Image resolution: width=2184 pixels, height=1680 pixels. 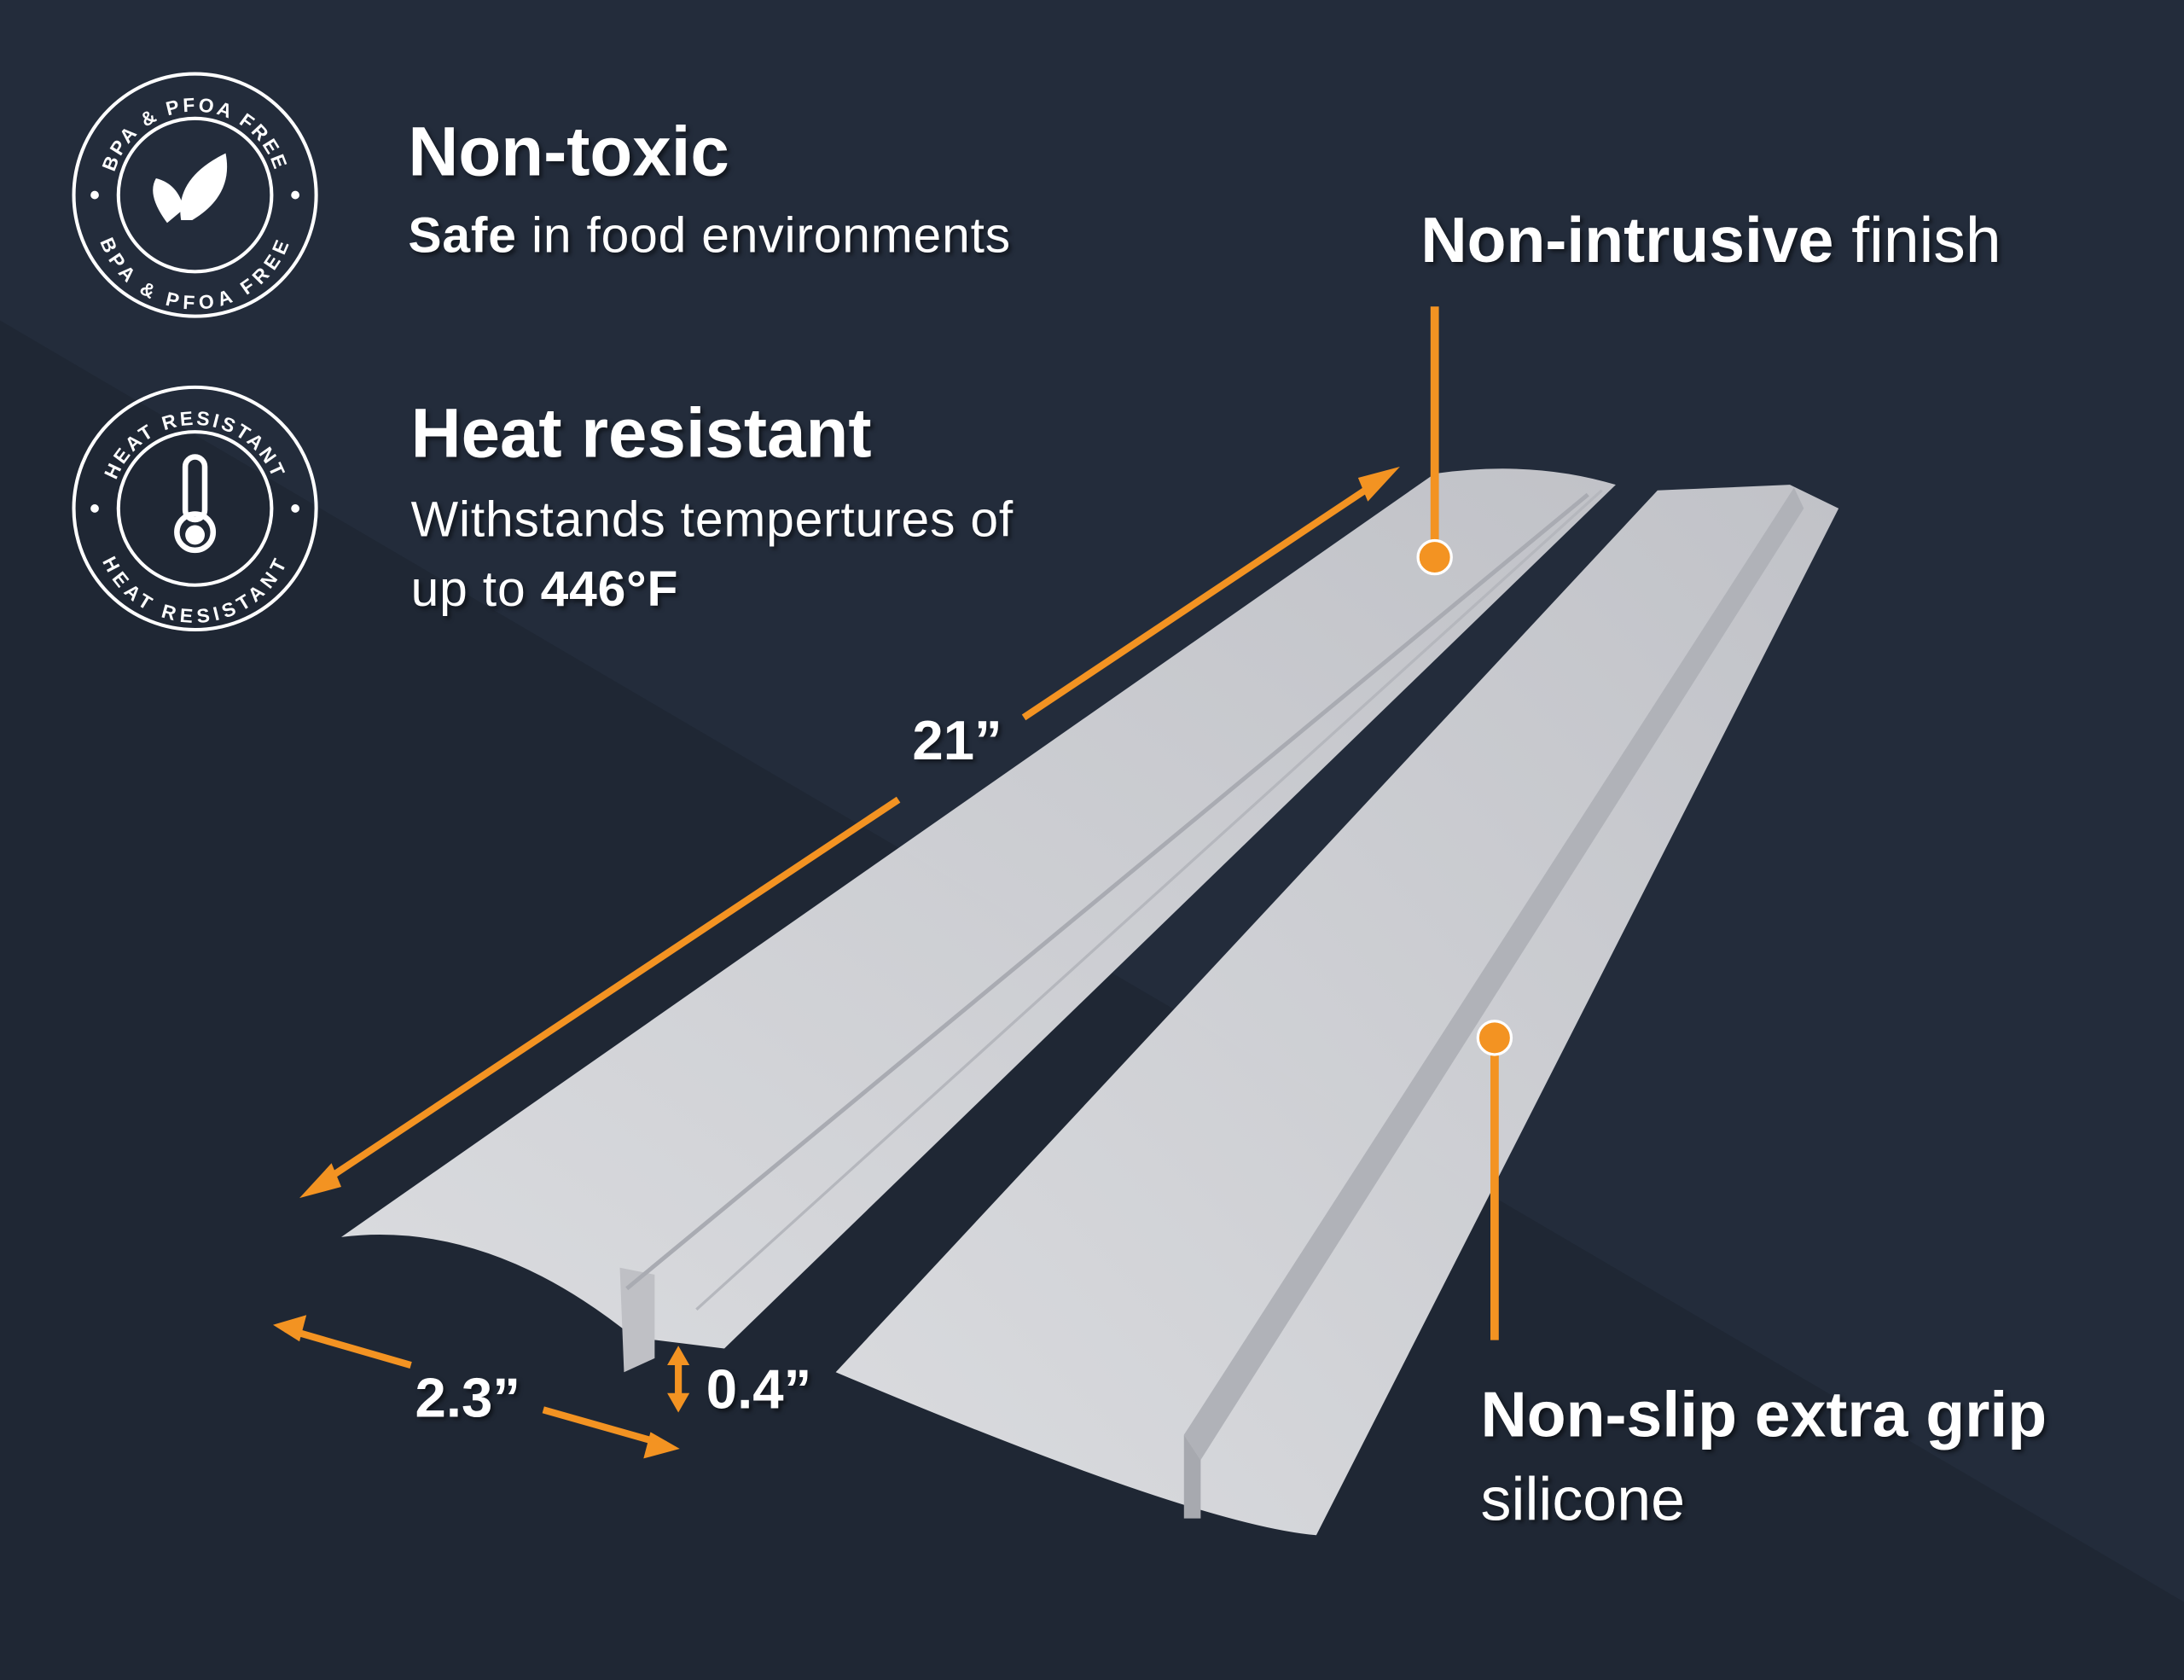 I want to click on width-label: 2.3”, so click(x=467, y=1399).